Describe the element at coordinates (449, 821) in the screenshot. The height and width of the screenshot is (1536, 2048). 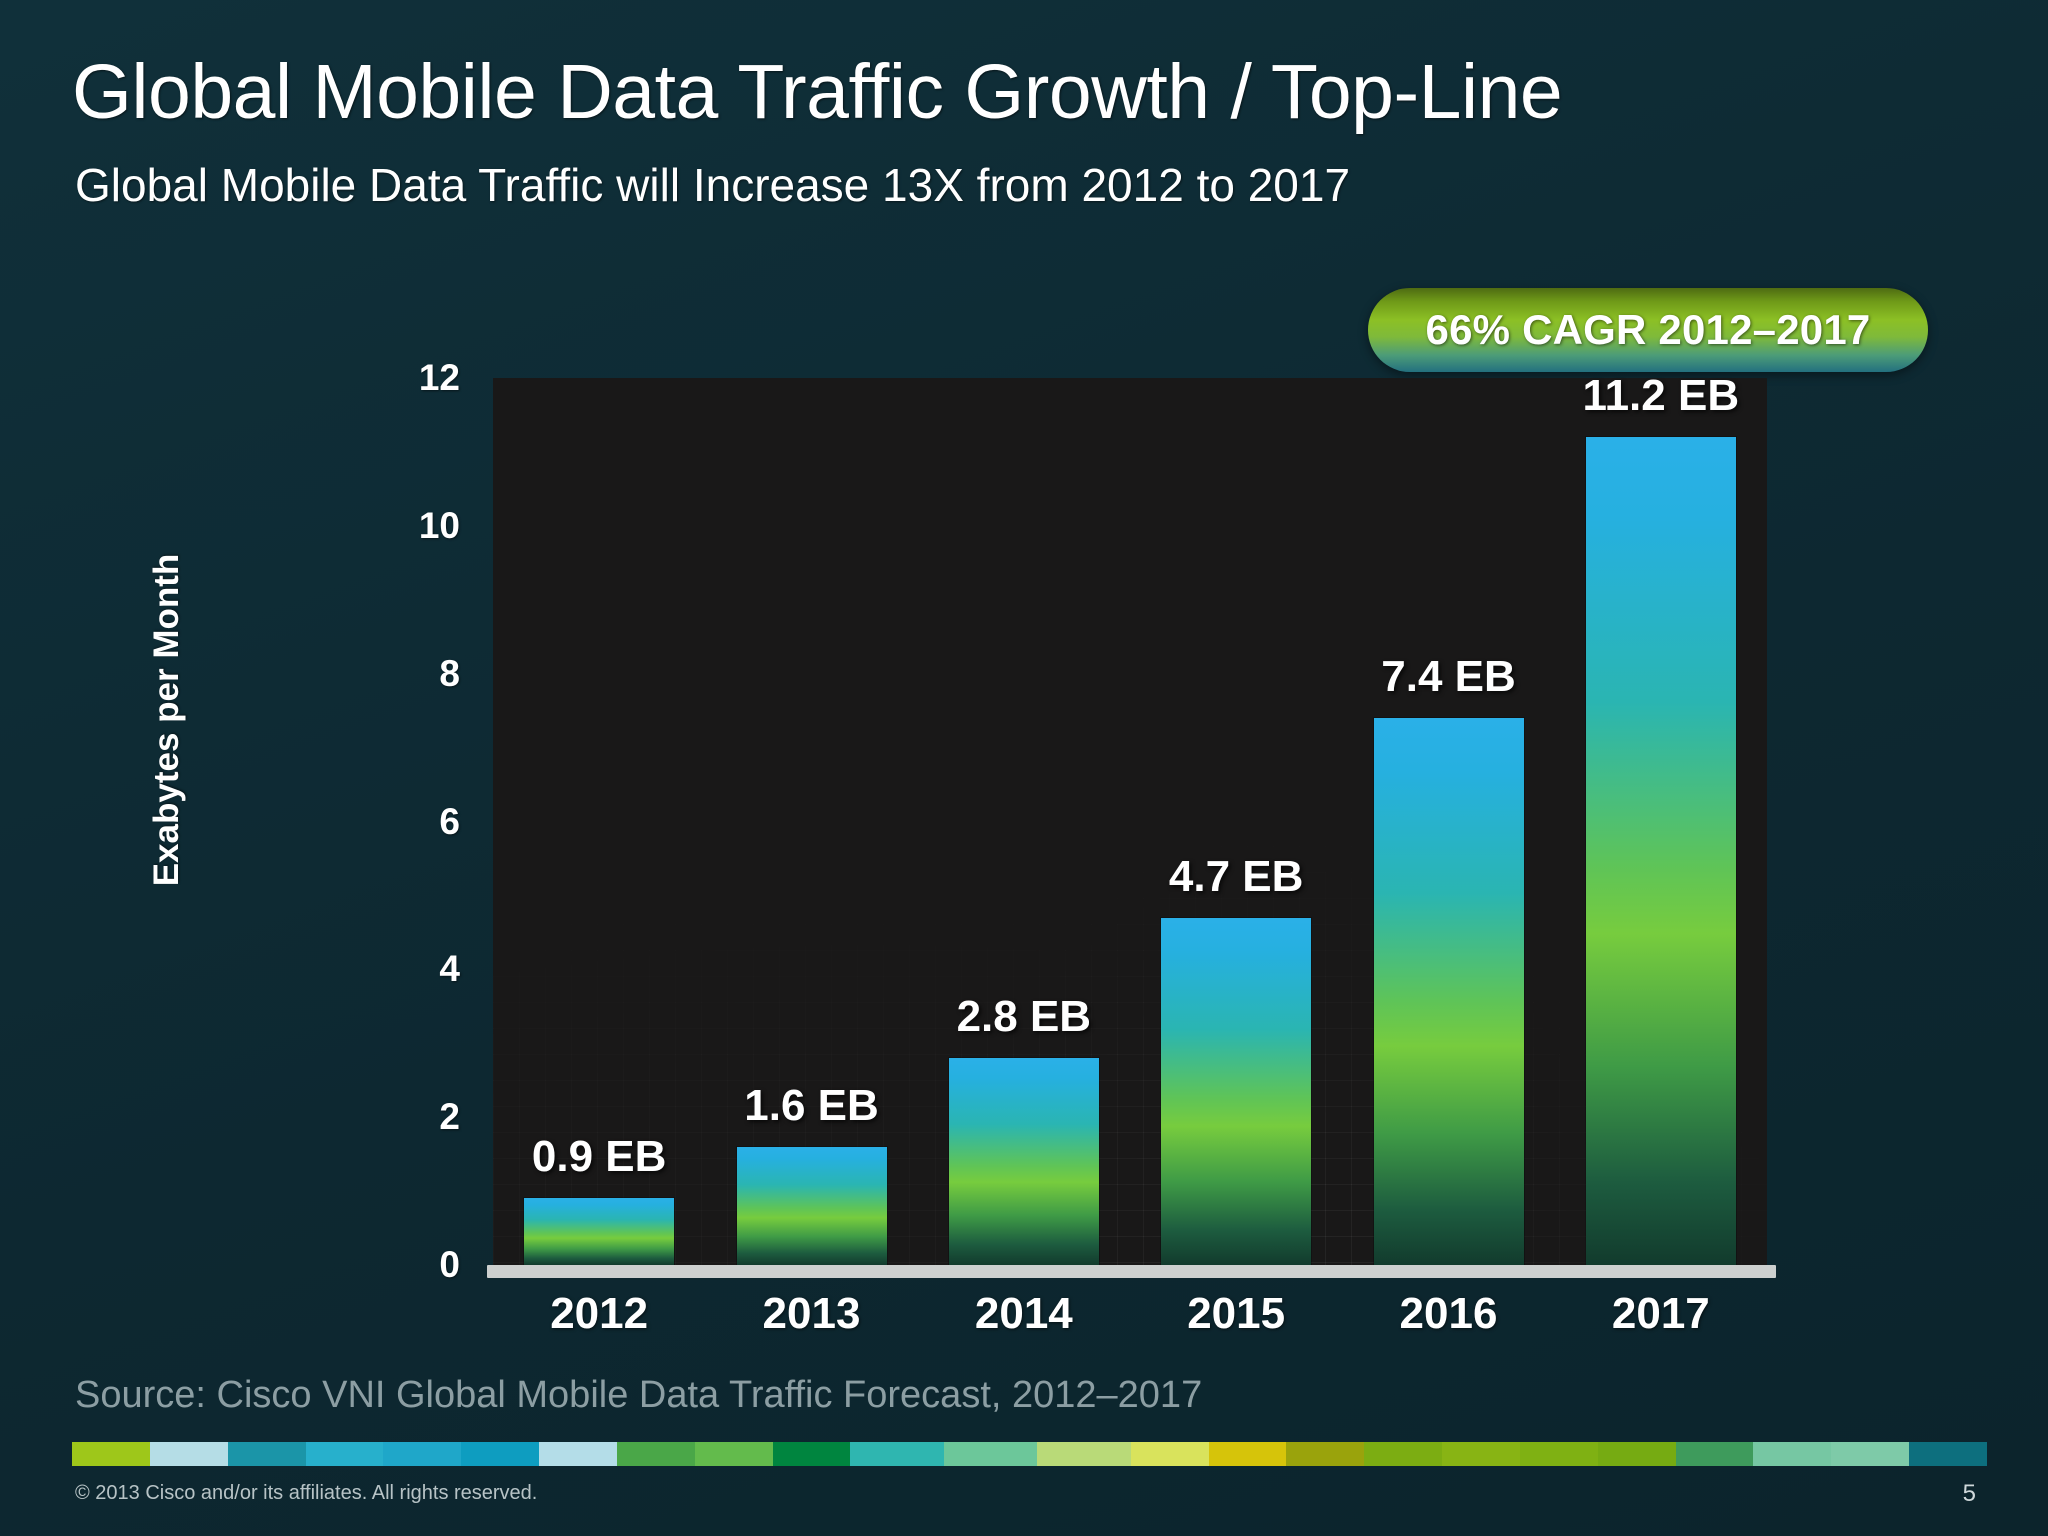
I see `y-axis-tick-label: 6` at that location.